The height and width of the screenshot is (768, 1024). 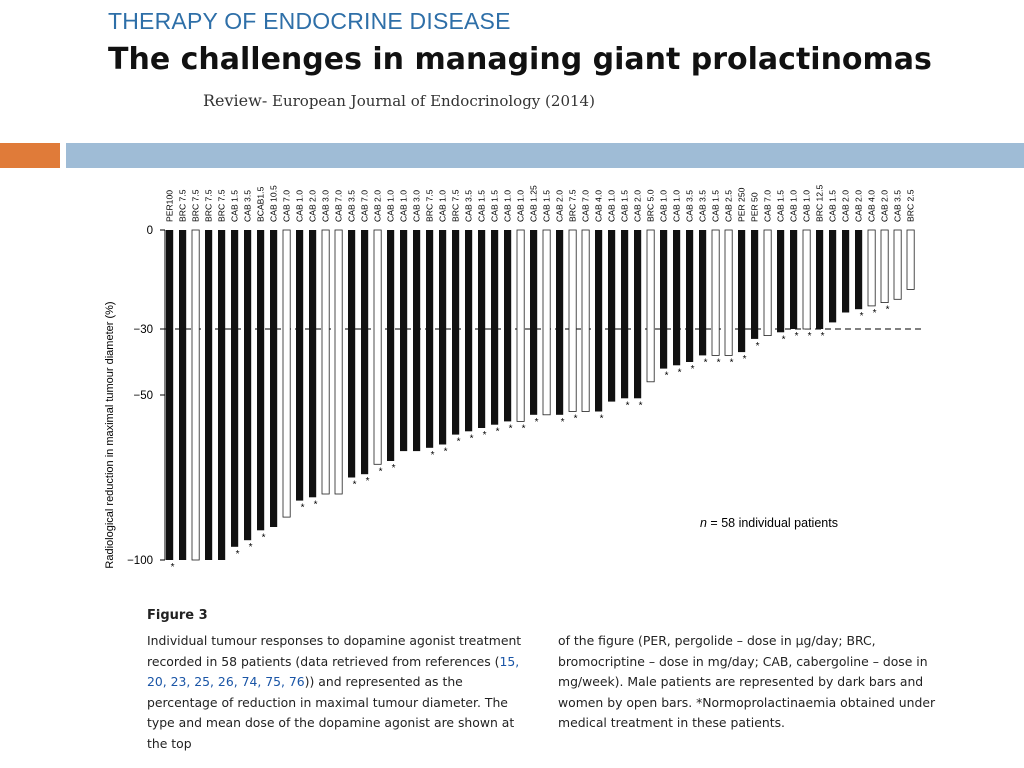 I want to click on category-label: BRC 5.0, so click(x=651, y=205).